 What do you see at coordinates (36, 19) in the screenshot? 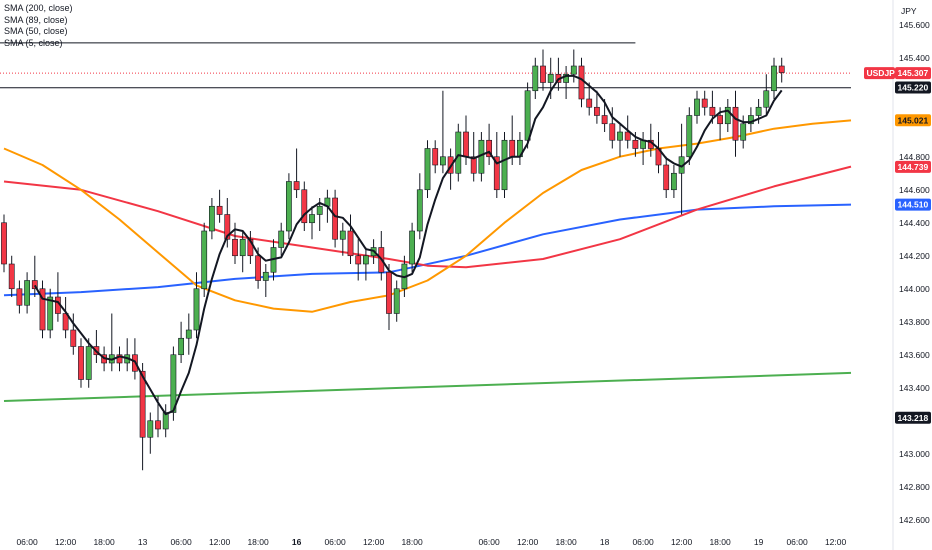
I see `legend-item: SMA (89, close)` at bounding box center [36, 19].